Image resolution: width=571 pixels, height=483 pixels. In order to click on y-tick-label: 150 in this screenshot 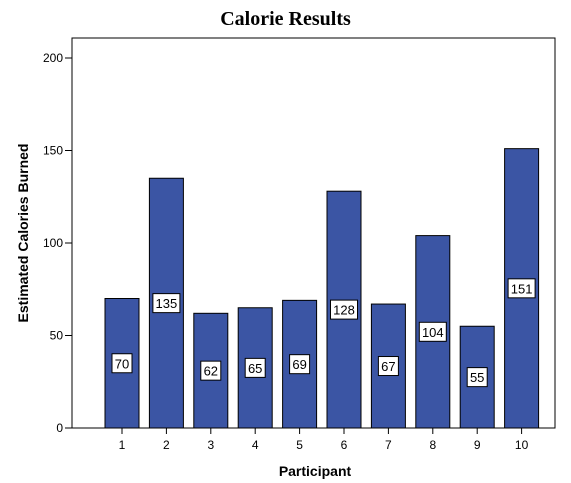, I will do `click(53, 151)`.